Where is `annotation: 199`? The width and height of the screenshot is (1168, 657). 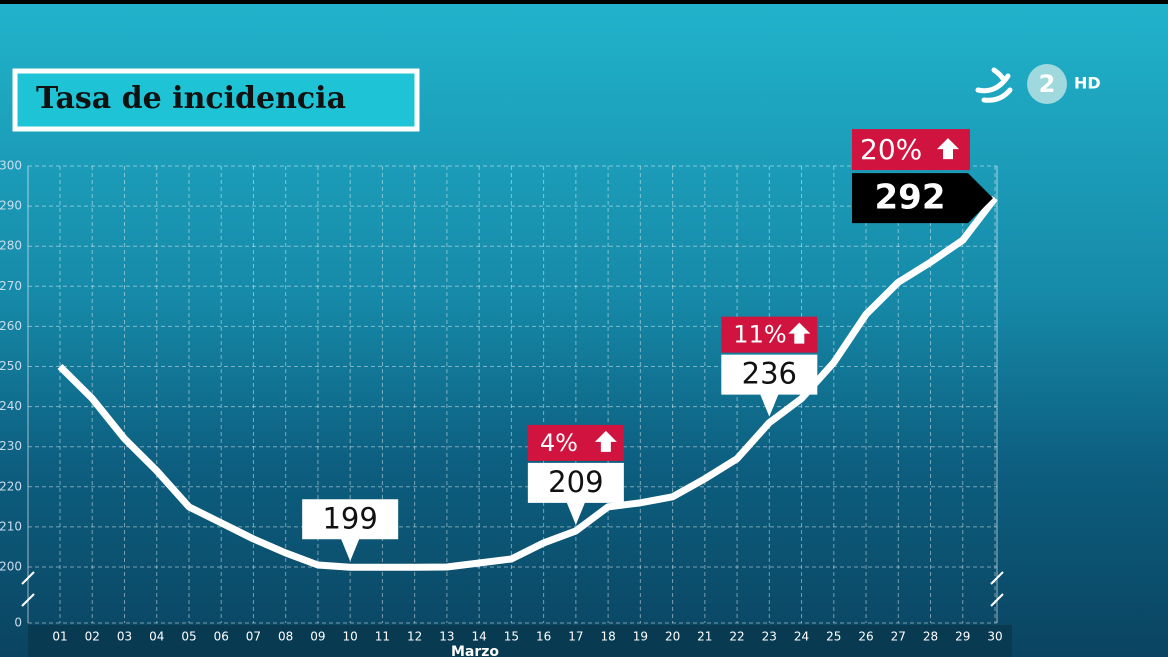 annotation: 199 is located at coordinates (350, 530).